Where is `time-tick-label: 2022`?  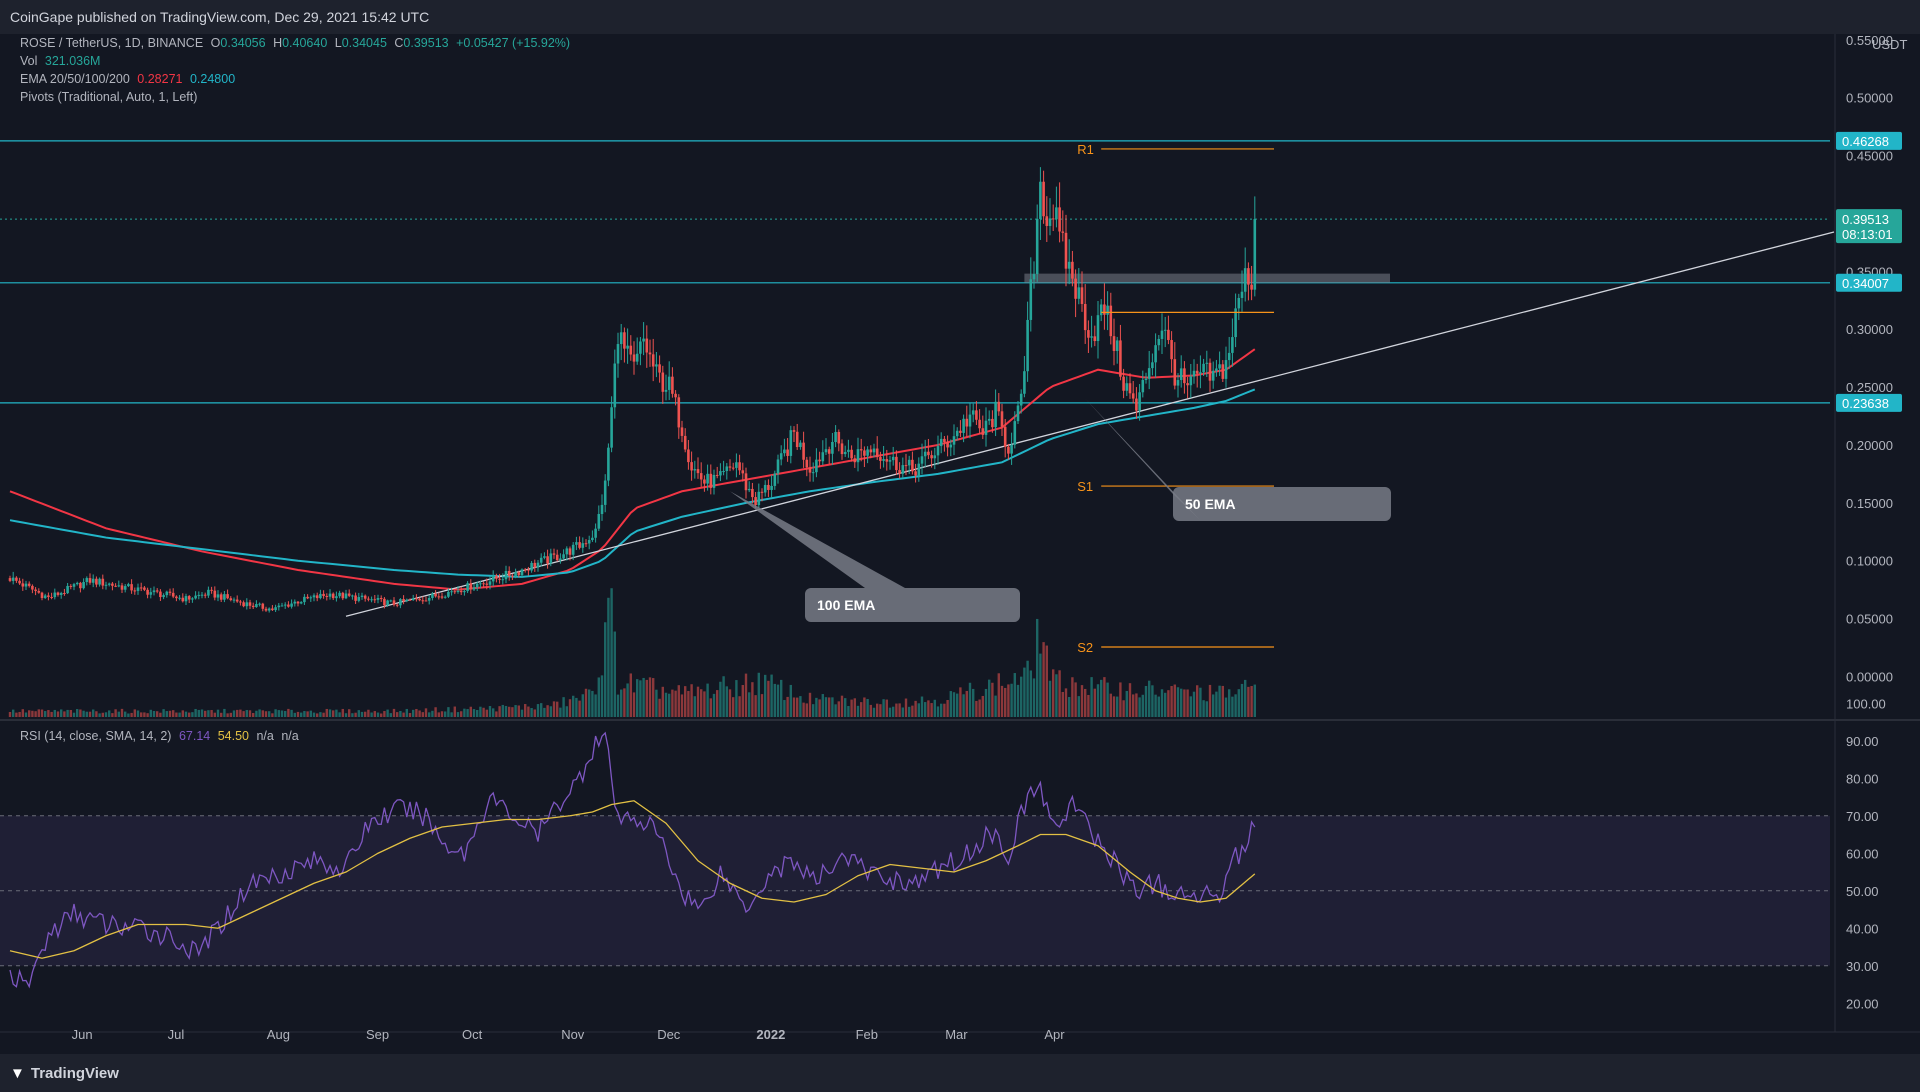
time-tick-label: 2022 is located at coordinates (770, 1034).